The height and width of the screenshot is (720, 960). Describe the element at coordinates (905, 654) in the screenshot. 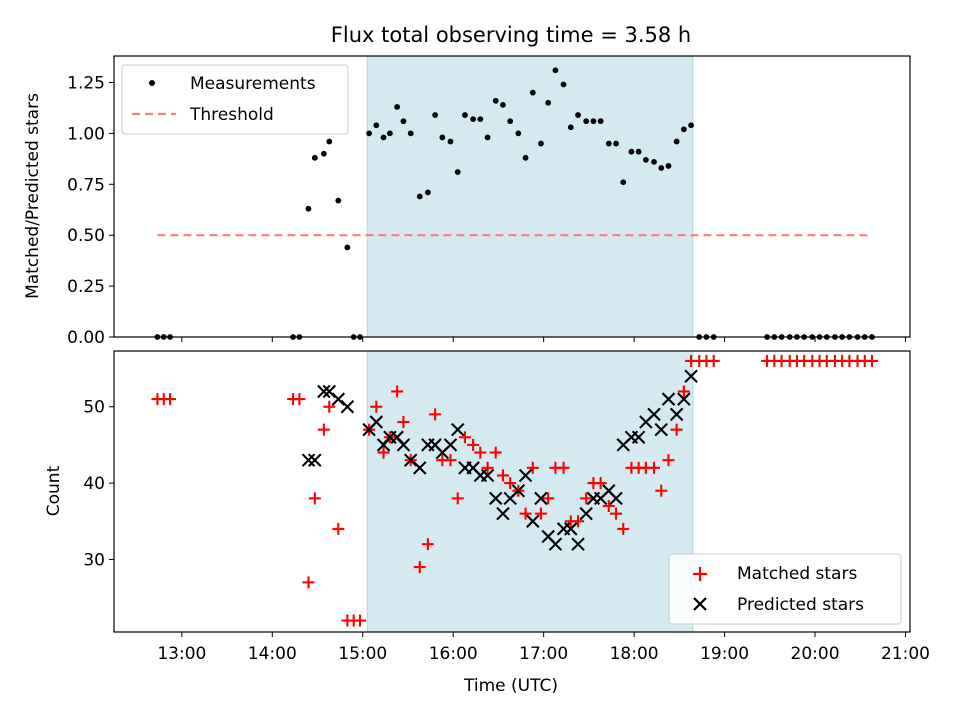

I see `bottom-xtick-label: 21:00` at that location.